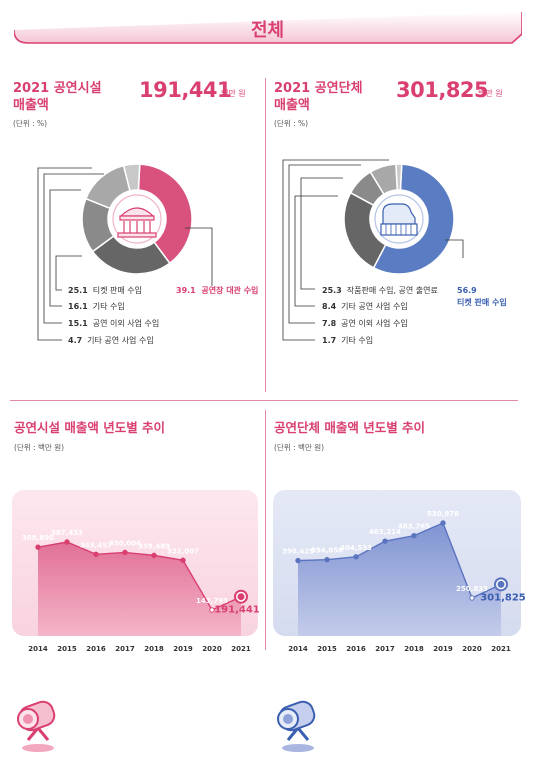 The height and width of the screenshot is (777, 535). What do you see at coordinates (217, 290) in the screenshot?
I see `facility-callout: 39.1 공연장 대관 수입` at bounding box center [217, 290].